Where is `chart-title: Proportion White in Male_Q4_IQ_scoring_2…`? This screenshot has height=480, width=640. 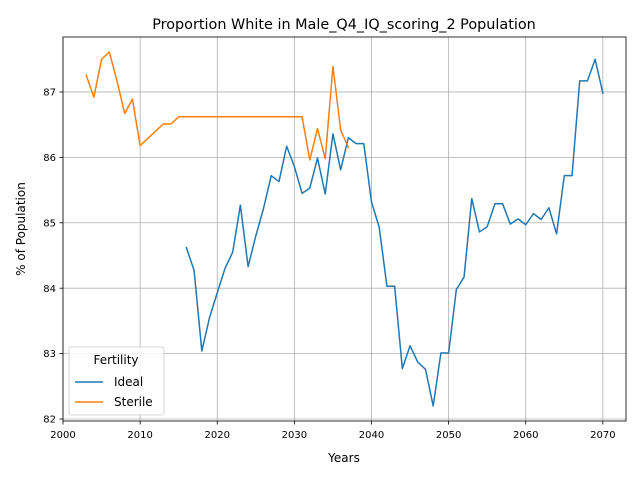 chart-title: Proportion White in Male_Q4_IQ_scoring_2… is located at coordinates (344, 25).